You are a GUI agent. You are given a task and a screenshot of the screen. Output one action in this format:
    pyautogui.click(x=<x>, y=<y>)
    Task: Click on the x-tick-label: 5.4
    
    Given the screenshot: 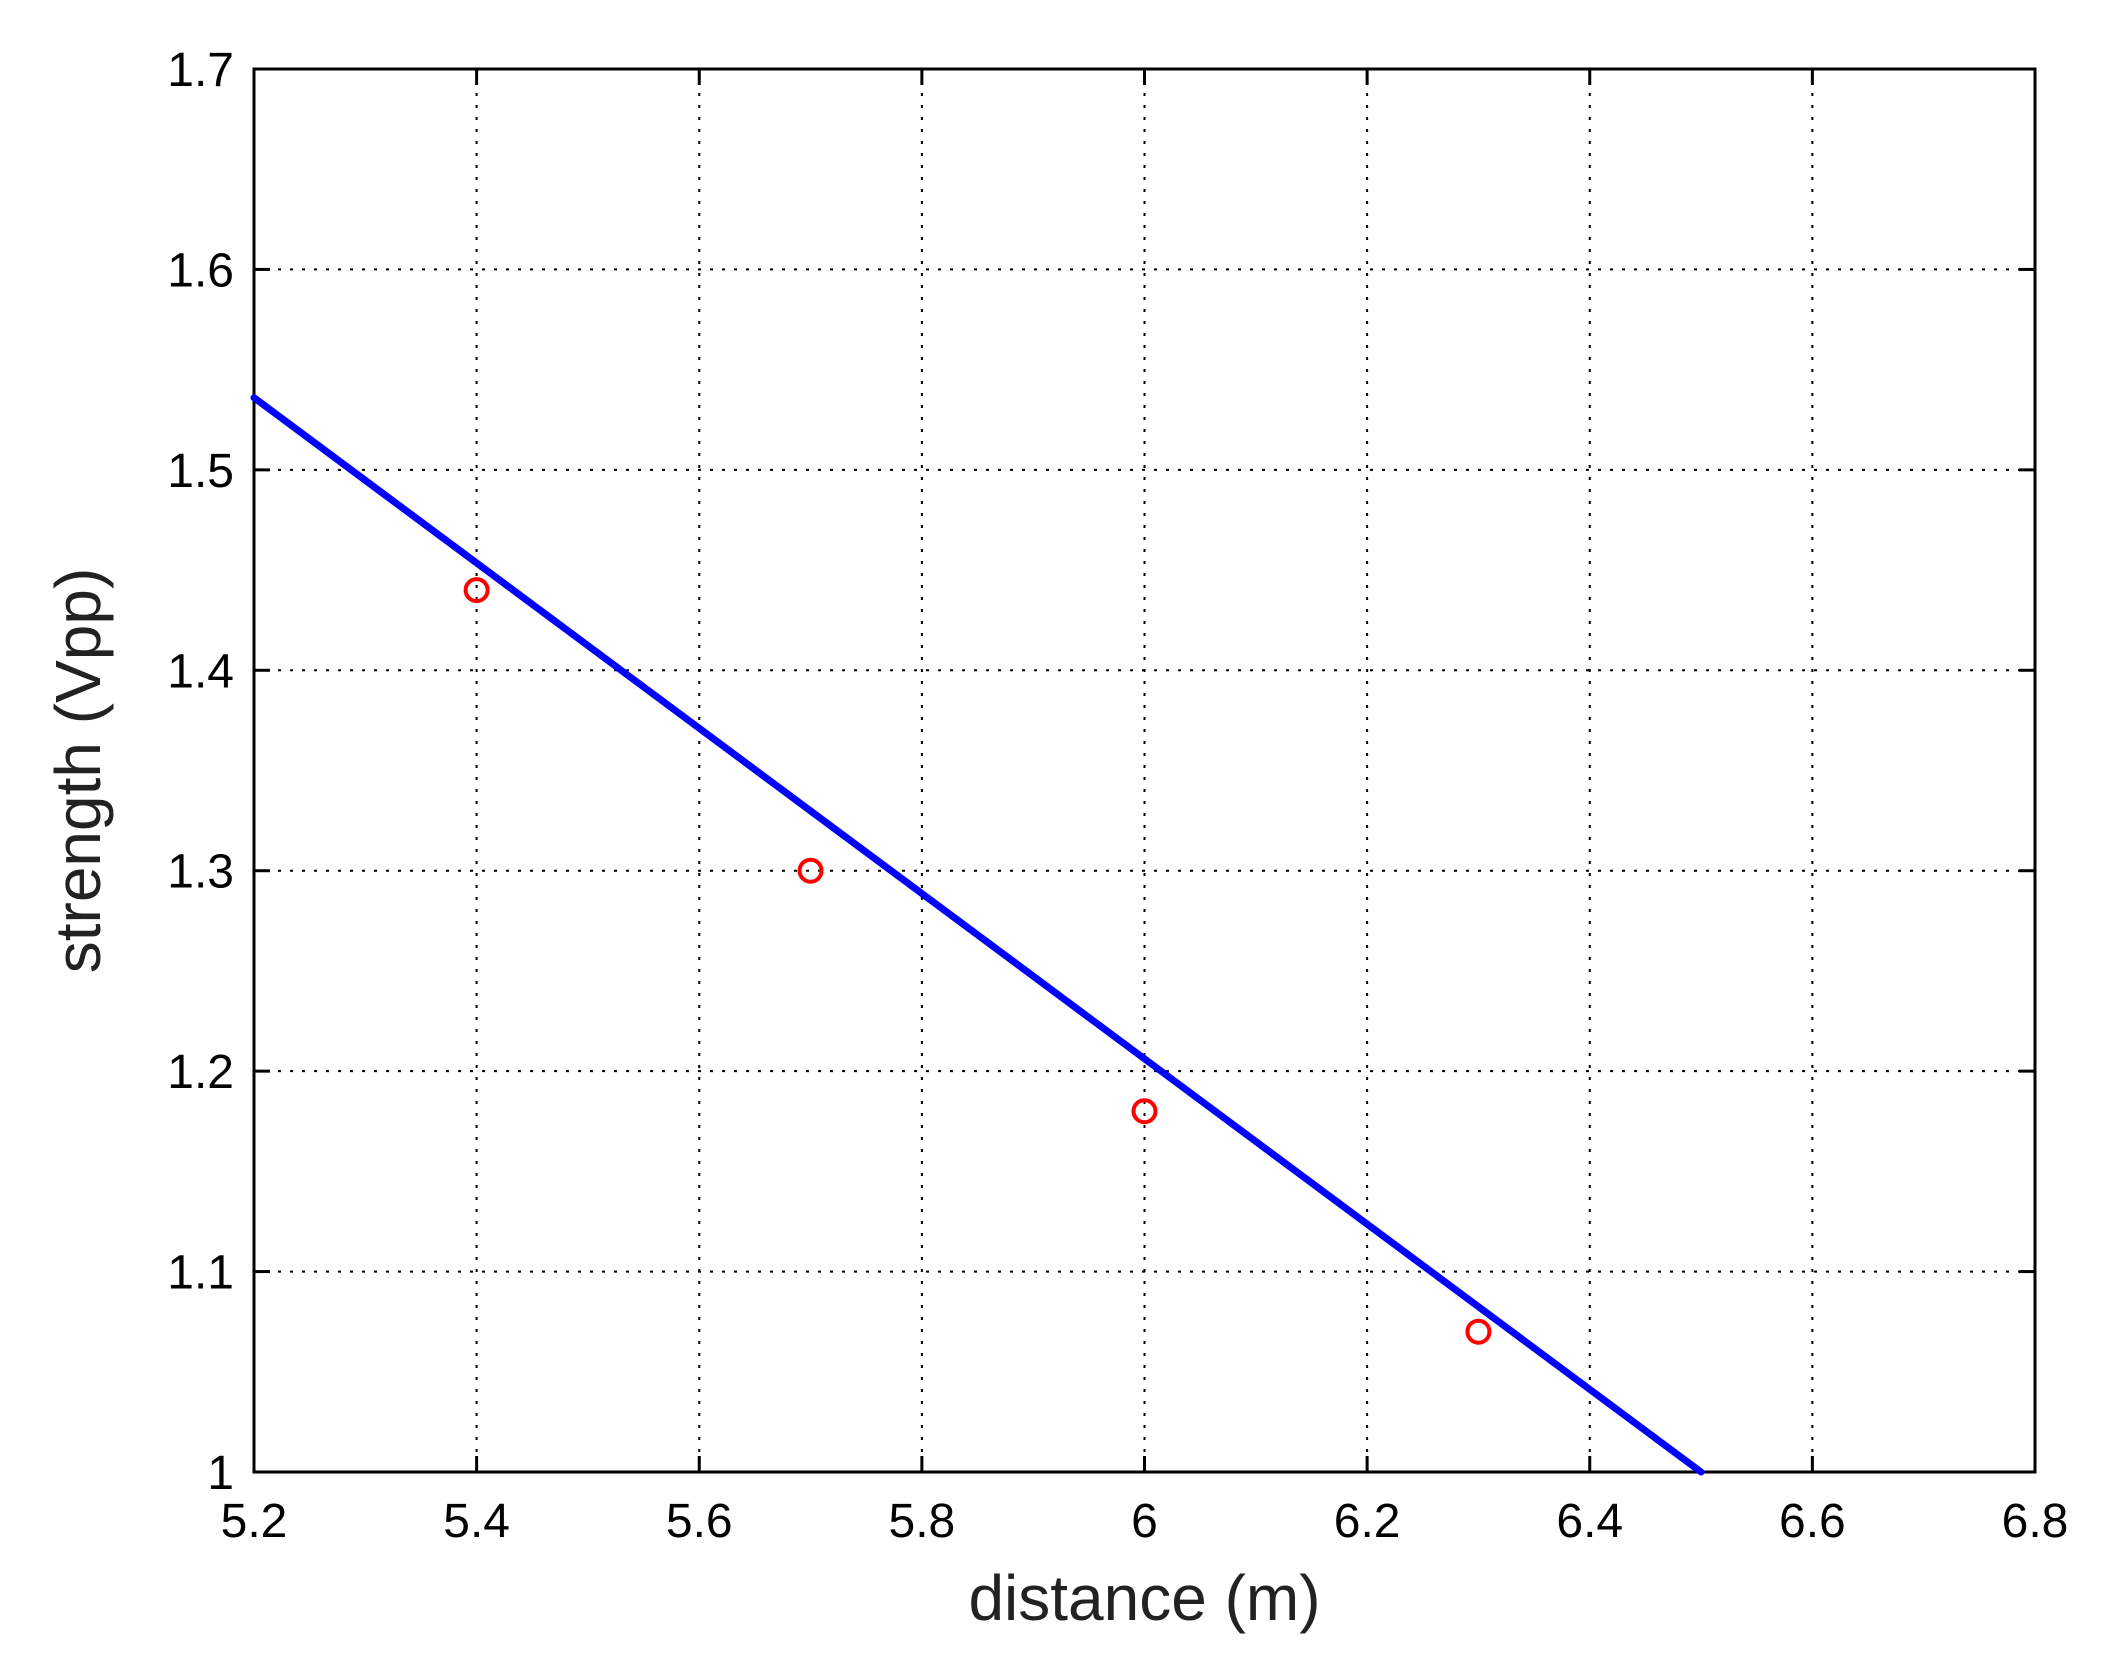 What is the action you would take?
    pyautogui.click(x=476, y=1521)
    